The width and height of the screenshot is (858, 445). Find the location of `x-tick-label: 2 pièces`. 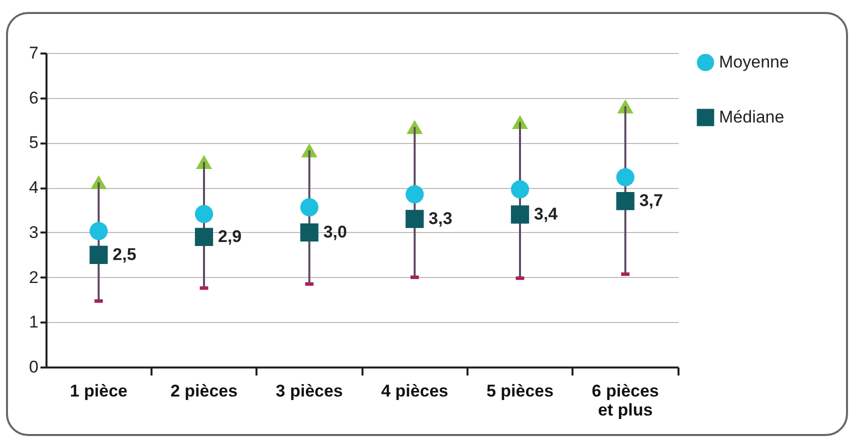

x-tick-label: 2 pièces is located at coordinates (204, 391).